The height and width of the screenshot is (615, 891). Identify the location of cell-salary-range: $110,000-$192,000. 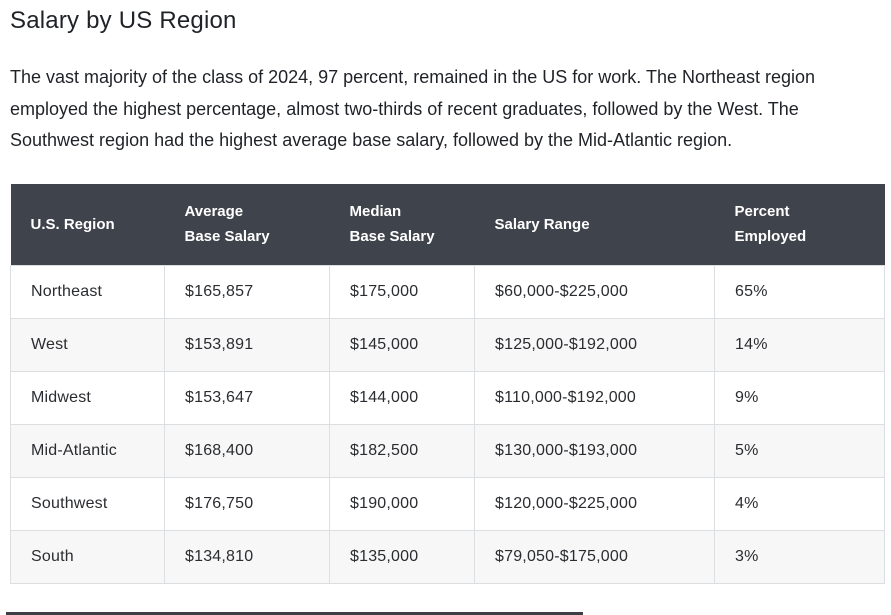
(594, 398).